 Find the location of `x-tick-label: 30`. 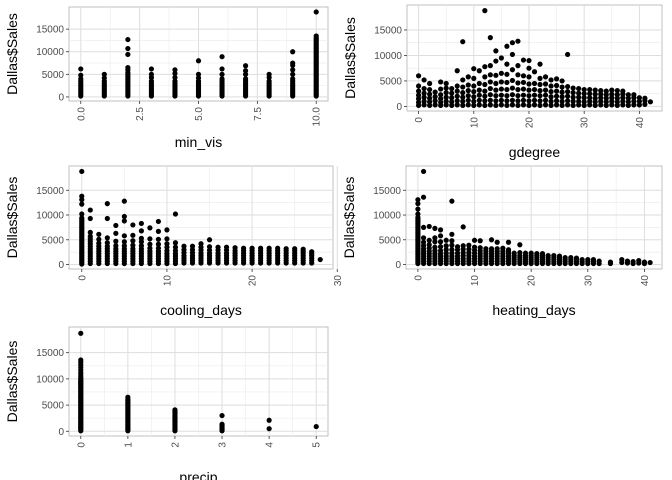

x-tick-label: 30 is located at coordinates (338, 281).